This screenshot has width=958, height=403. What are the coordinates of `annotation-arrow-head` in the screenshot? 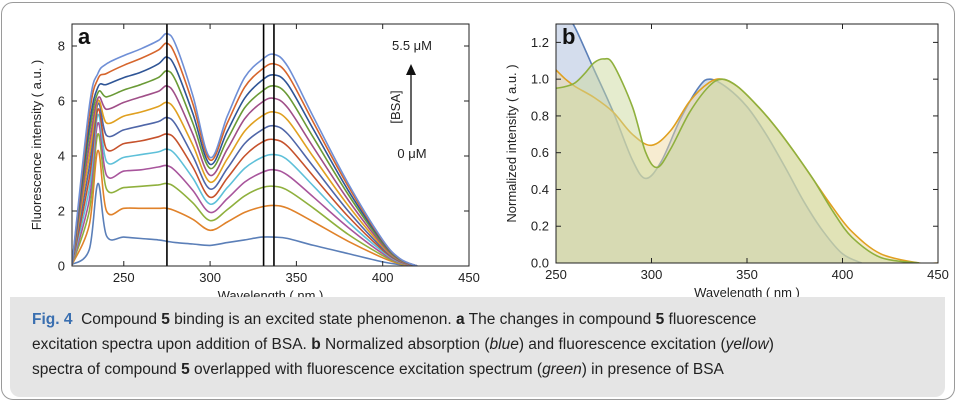 It's located at (411, 69).